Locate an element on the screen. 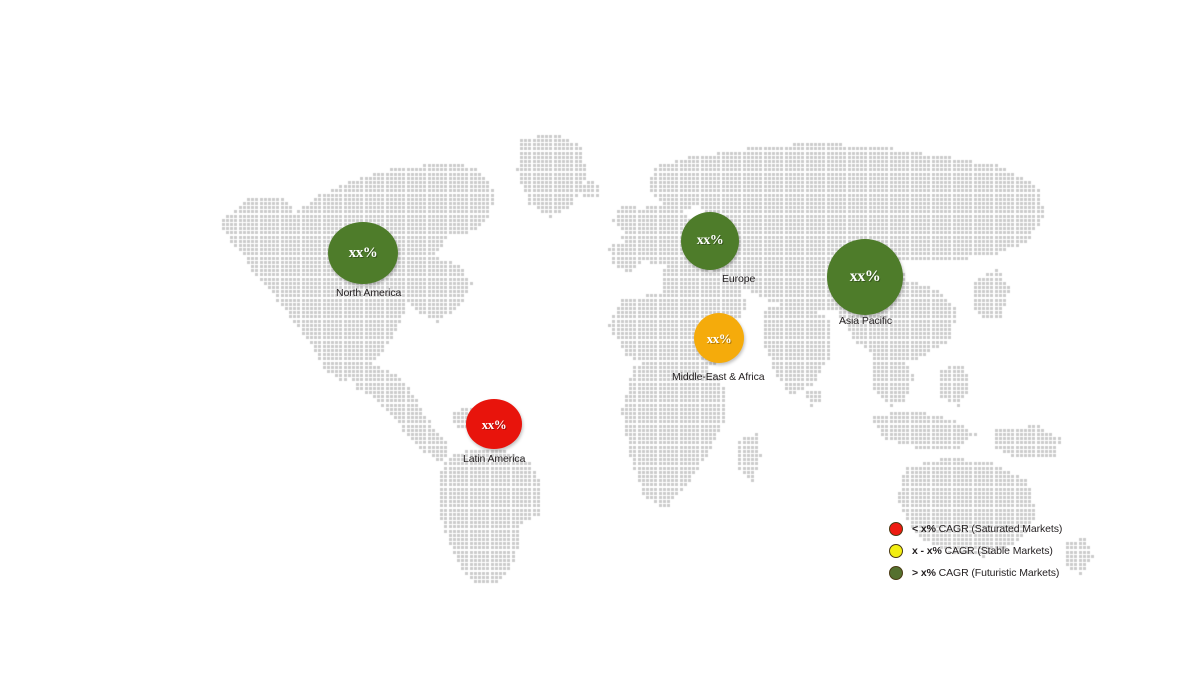  region-value-europe: xx% is located at coordinates (710, 240).